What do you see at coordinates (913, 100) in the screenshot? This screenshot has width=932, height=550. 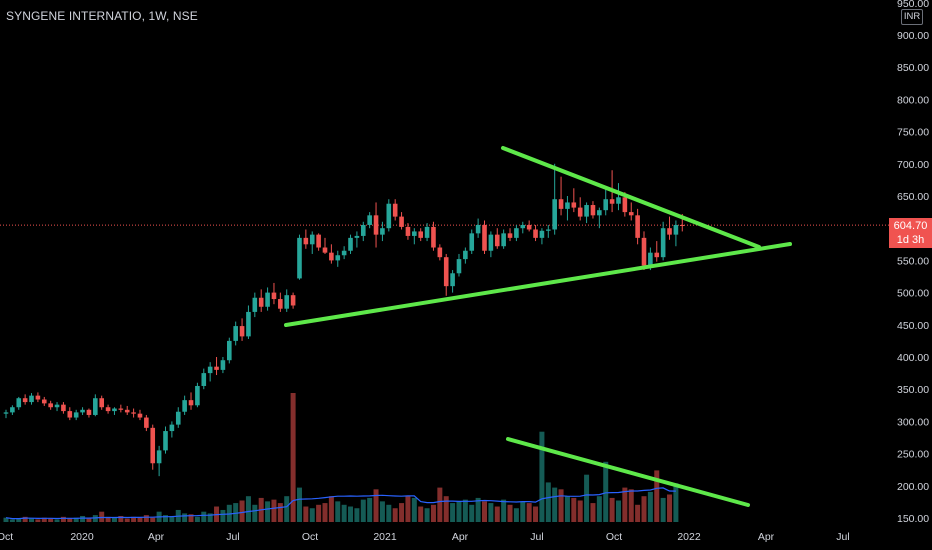 I see `price-tick-label: 800.00` at bounding box center [913, 100].